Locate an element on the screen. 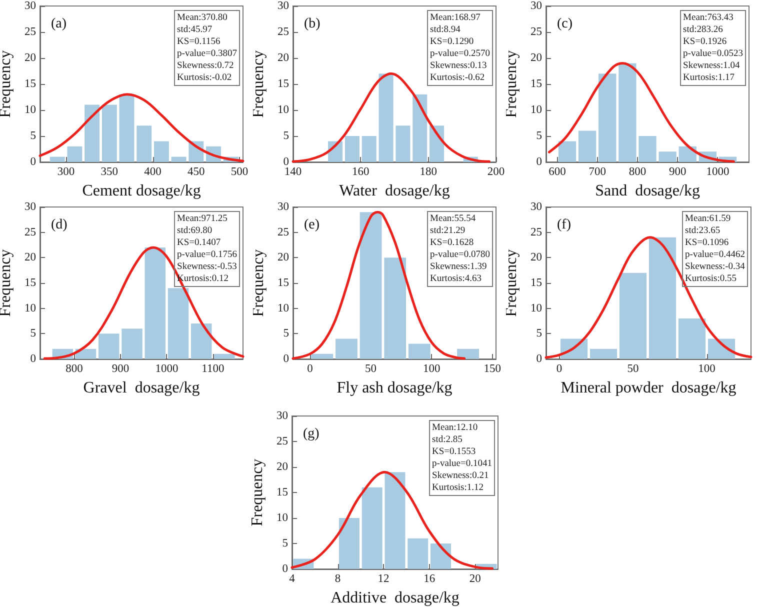  annotation: std:45.97 is located at coordinates (194, 30).